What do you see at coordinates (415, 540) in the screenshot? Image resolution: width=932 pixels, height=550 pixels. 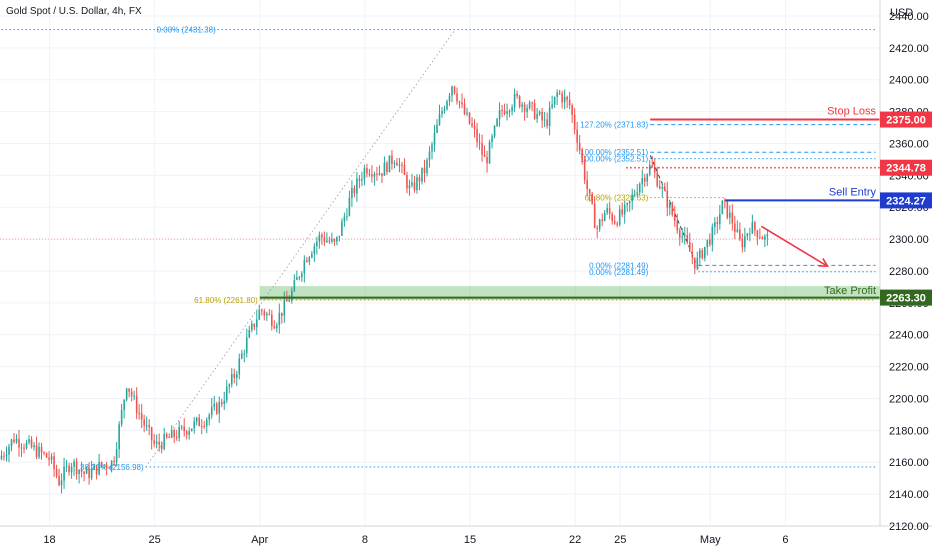 I see `time-axis: 18 25 Apr 8 15 22 25 May 6` at bounding box center [415, 540].